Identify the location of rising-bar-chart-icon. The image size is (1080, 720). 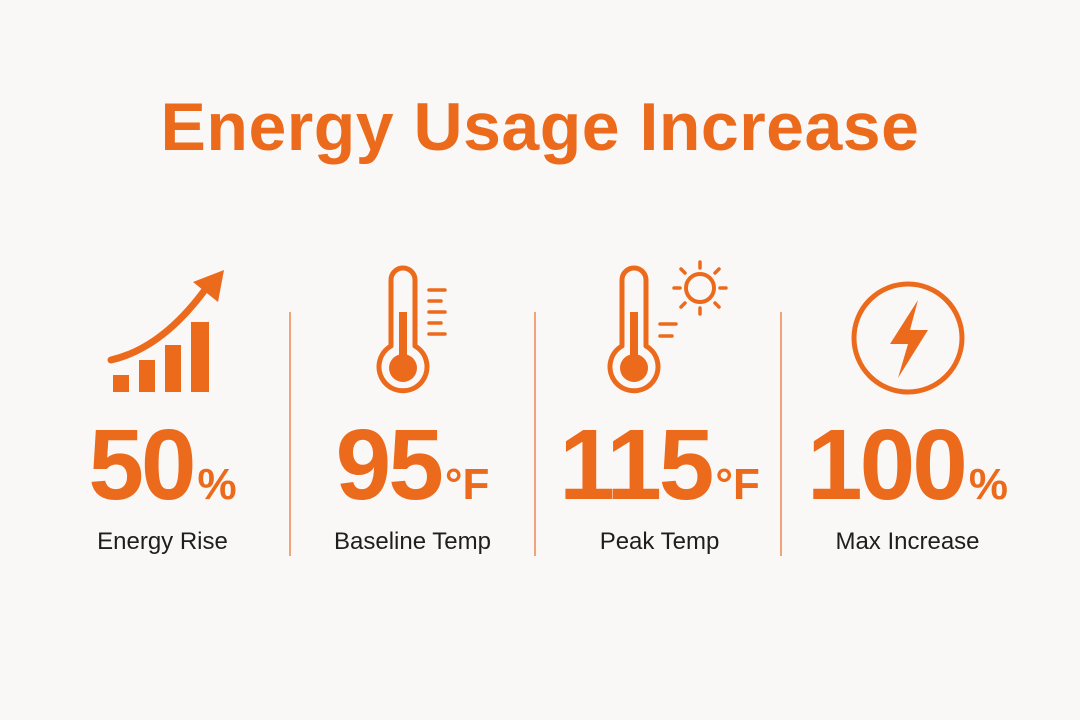
(162, 325).